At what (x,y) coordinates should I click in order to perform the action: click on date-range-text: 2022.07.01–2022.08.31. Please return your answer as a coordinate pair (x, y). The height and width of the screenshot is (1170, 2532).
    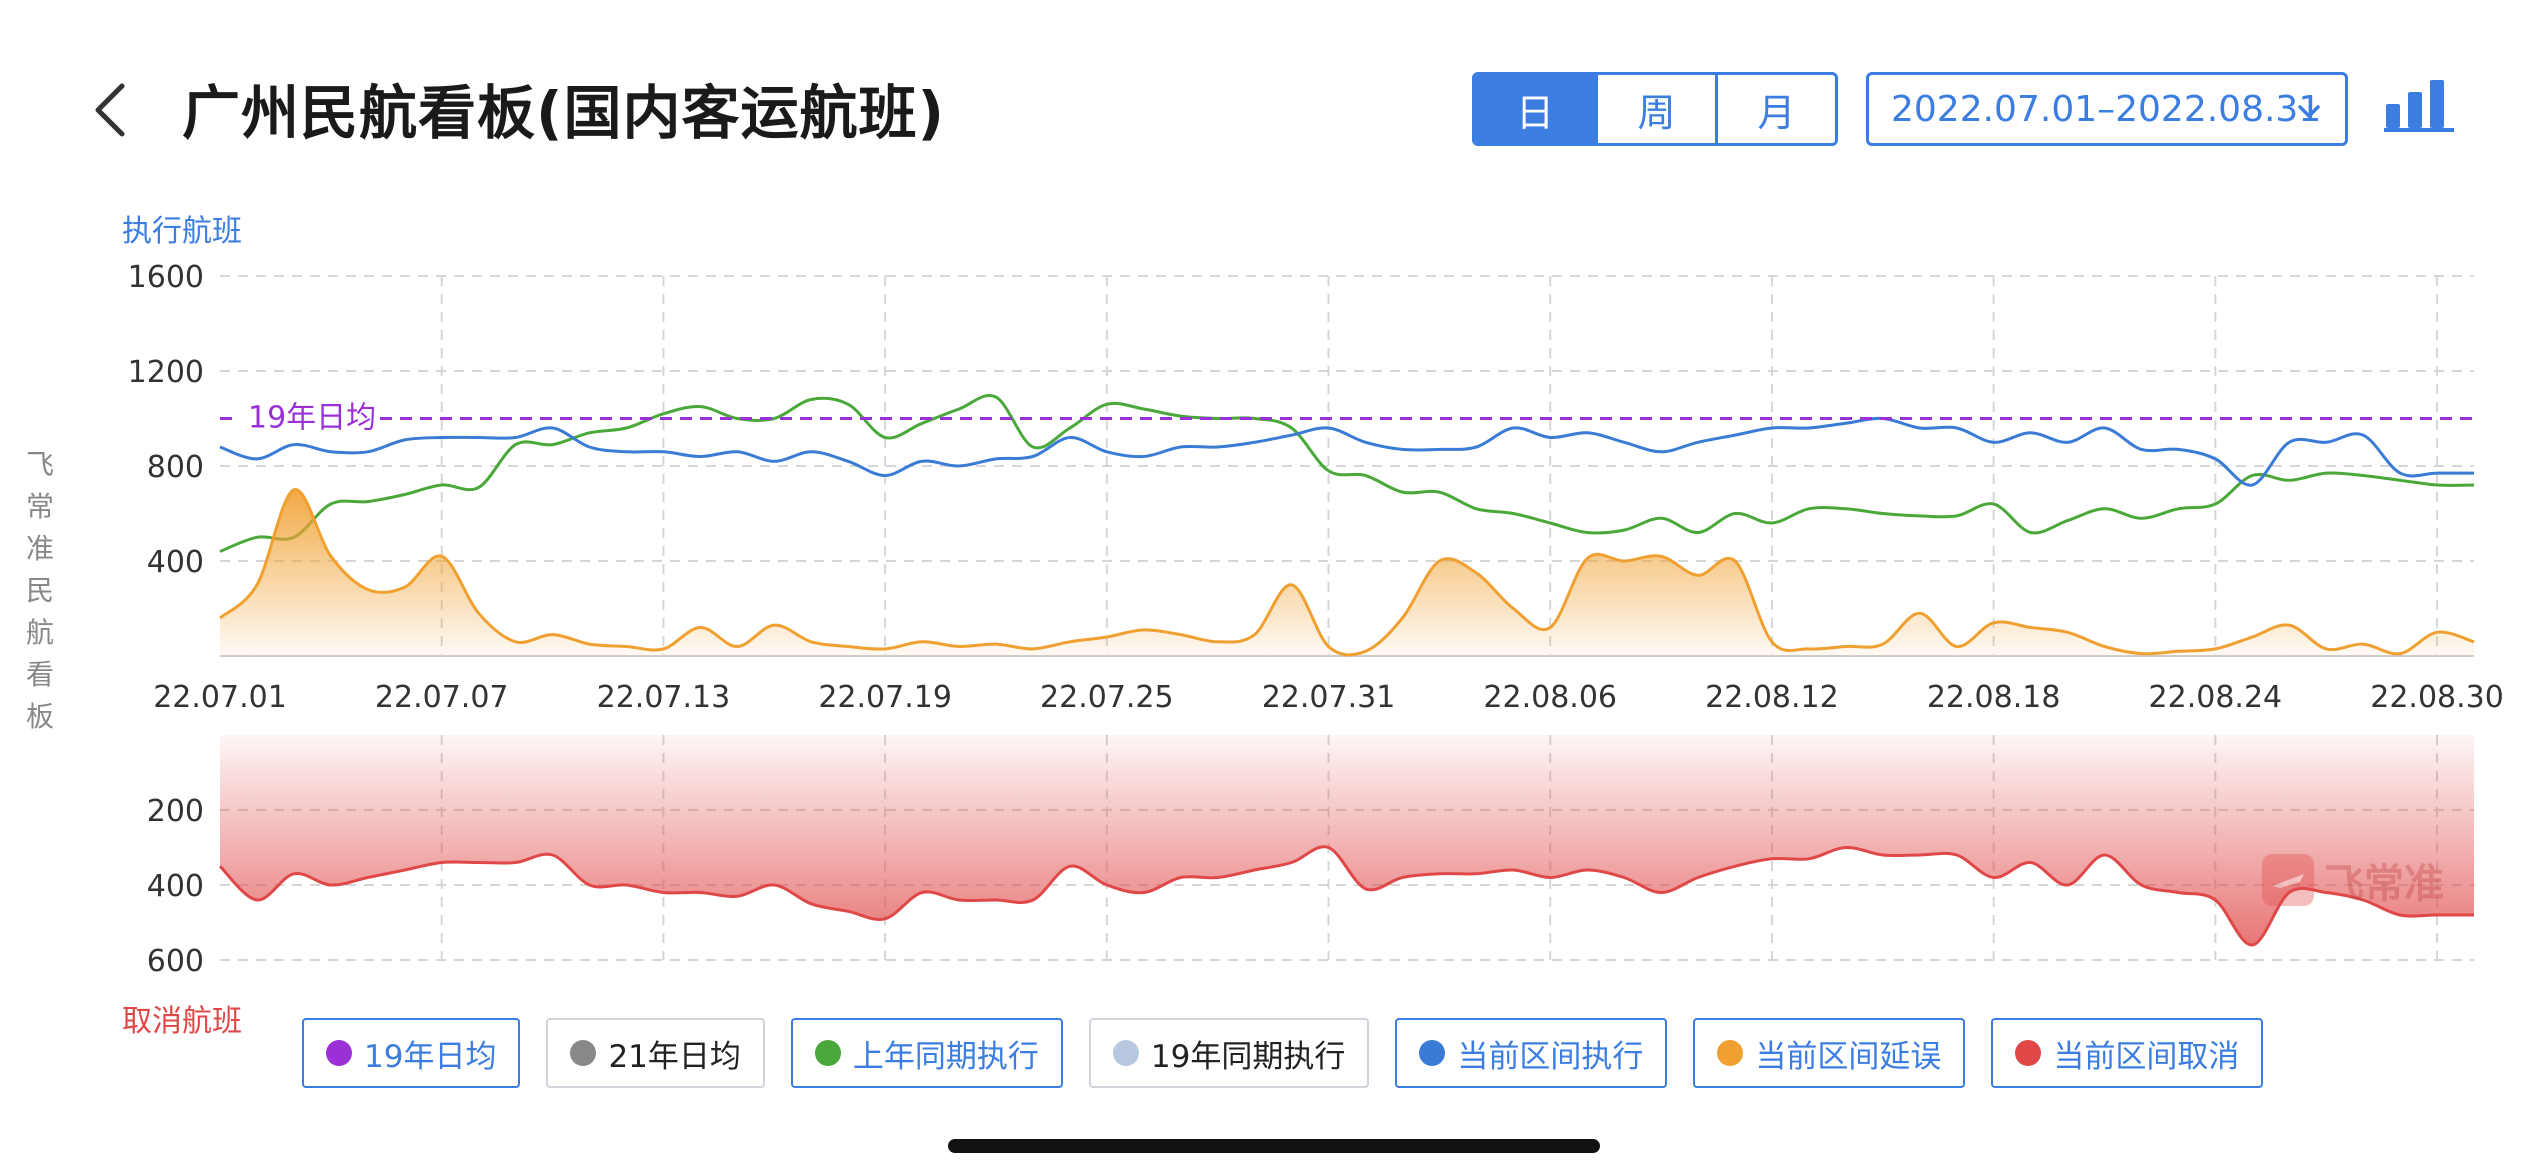
    Looking at the image, I should click on (2106, 109).